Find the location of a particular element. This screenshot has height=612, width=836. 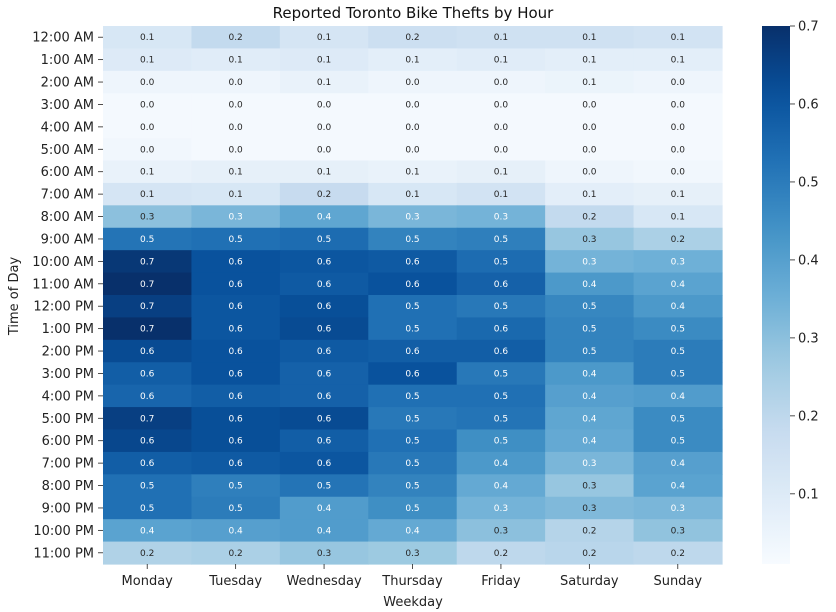

y-tick-label: 4:00 PM is located at coordinates (68, 396).